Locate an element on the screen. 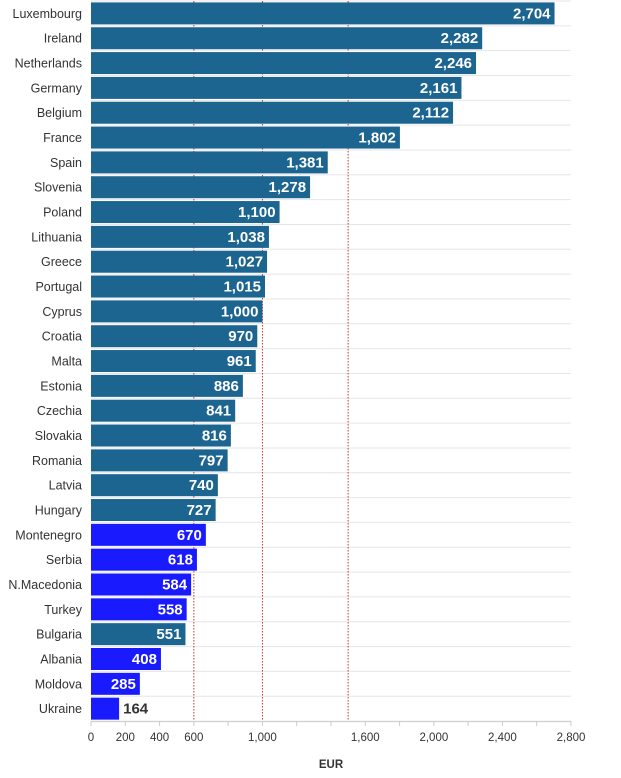 The width and height of the screenshot is (621, 778). category-label: Germany is located at coordinates (57, 88).